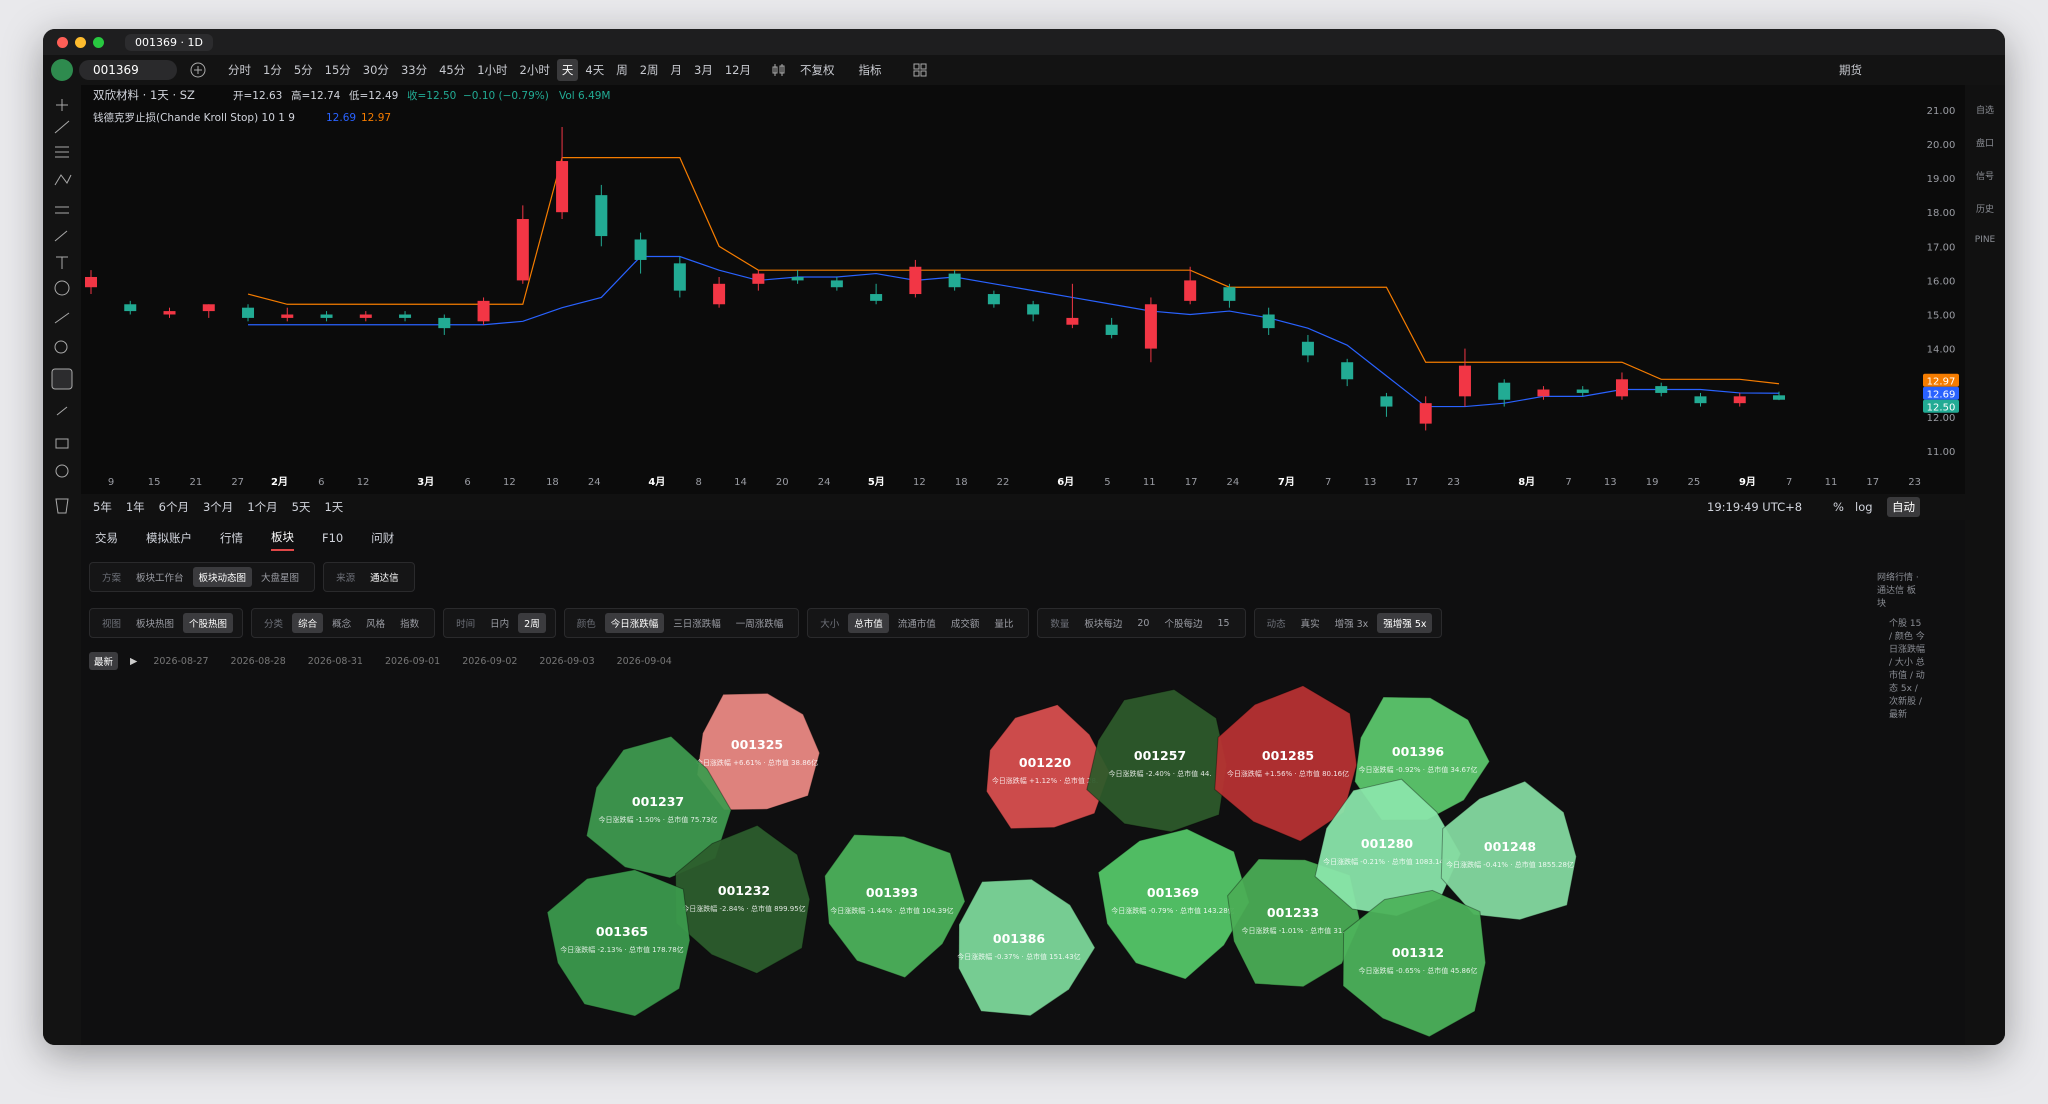 Image resolution: width=2048 pixels, height=1104 pixels. Describe the element at coordinates (1223, 623) in the screenshot. I see `filter-option: 15` at that location.